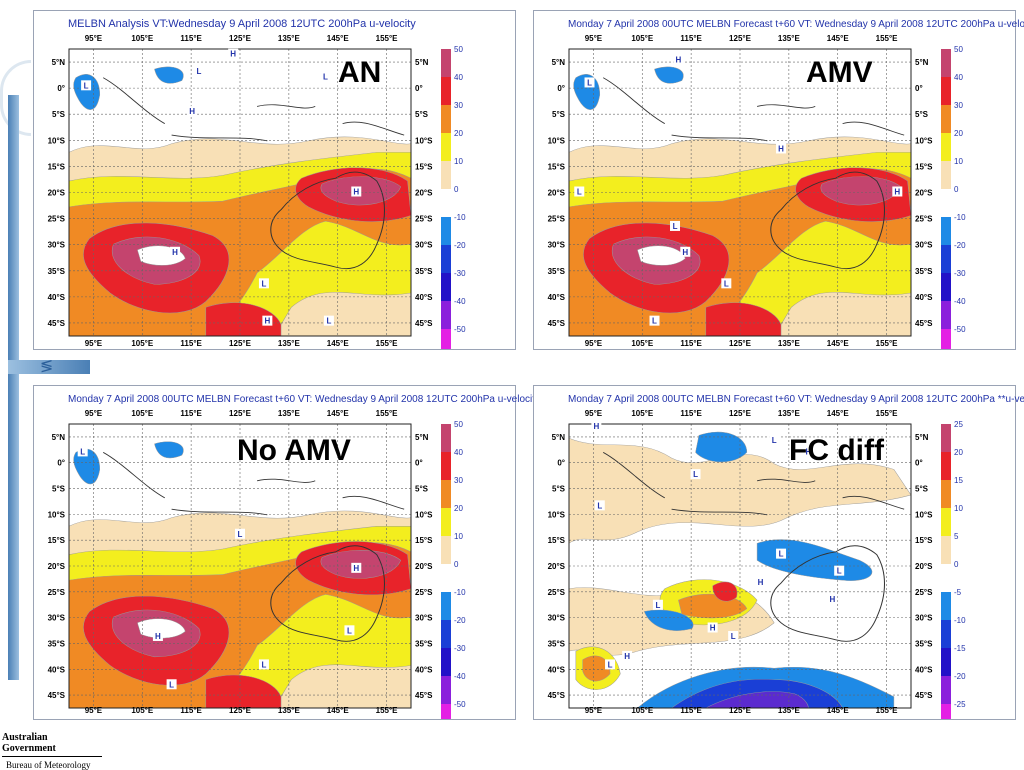 The height and width of the screenshot is (770, 1024). What do you see at coordinates (240, 192) in the screenshot?
I see `map-frame` at bounding box center [240, 192].